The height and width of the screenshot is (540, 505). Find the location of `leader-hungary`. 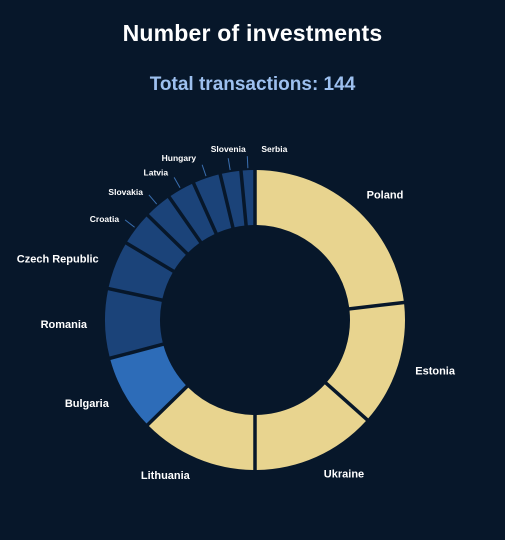

leader-hungary is located at coordinates (204, 170).